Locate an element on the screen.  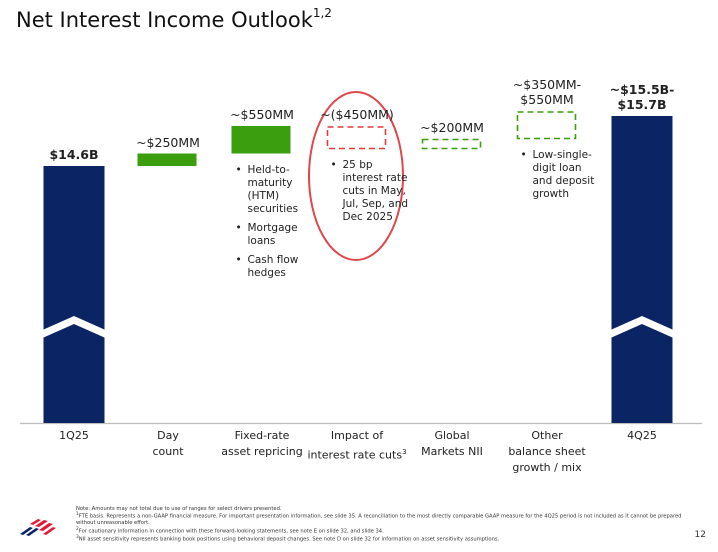
category-label-3: Impact of interest rate cuts3 is located at coordinates (357, 446).